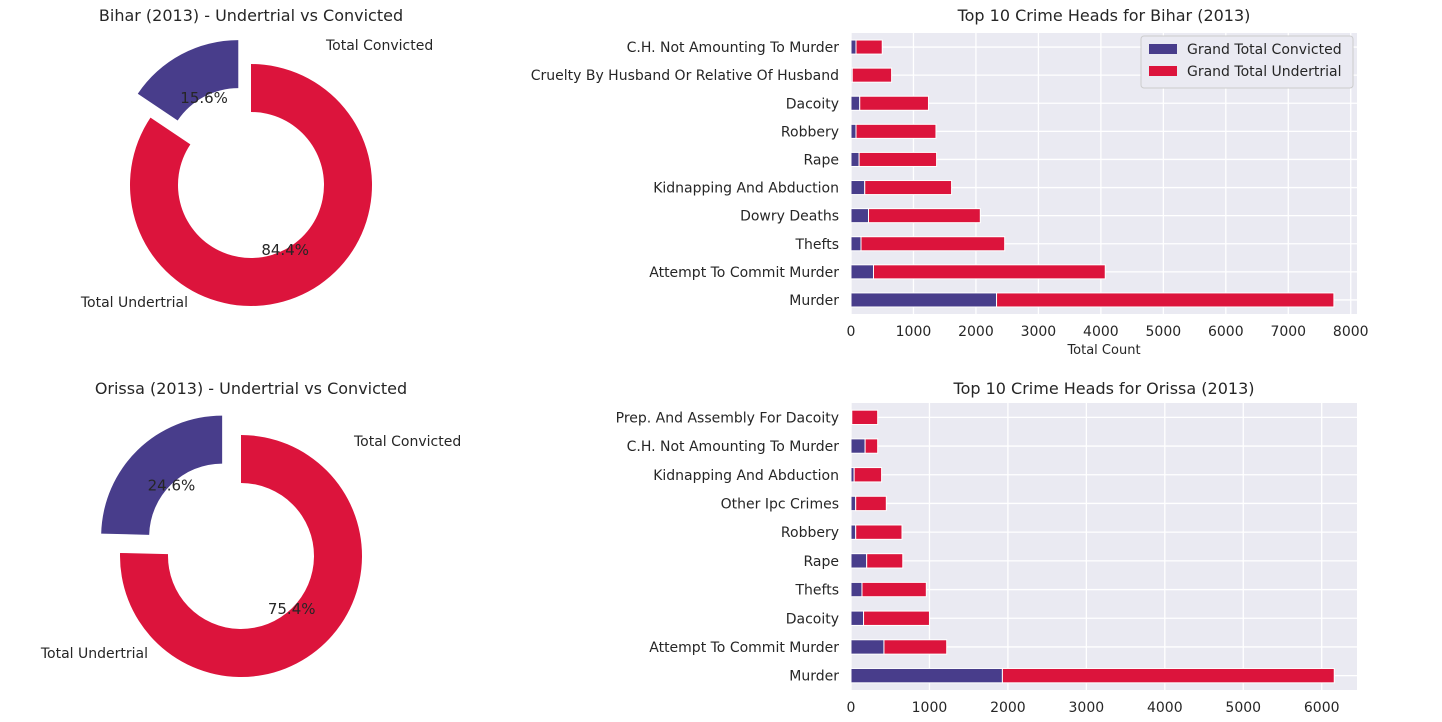 The width and height of the screenshot is (1442, 722). I want to click on bar-grand-total-undertrial-cruelty-by-husband-or-relative-of-husband, so click(872, 75).